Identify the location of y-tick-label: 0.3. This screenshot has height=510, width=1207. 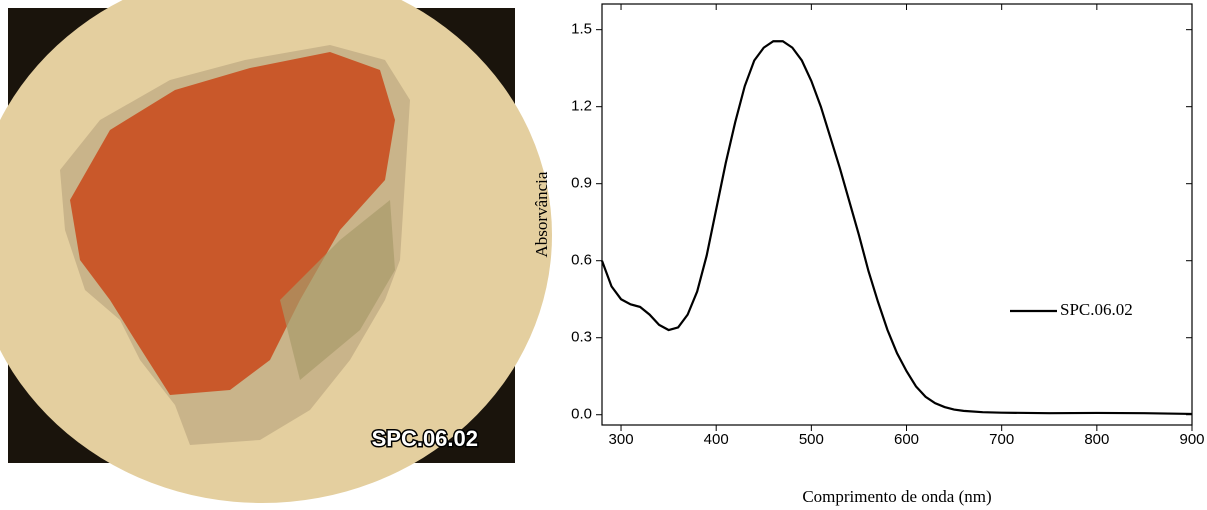
(581, 337).